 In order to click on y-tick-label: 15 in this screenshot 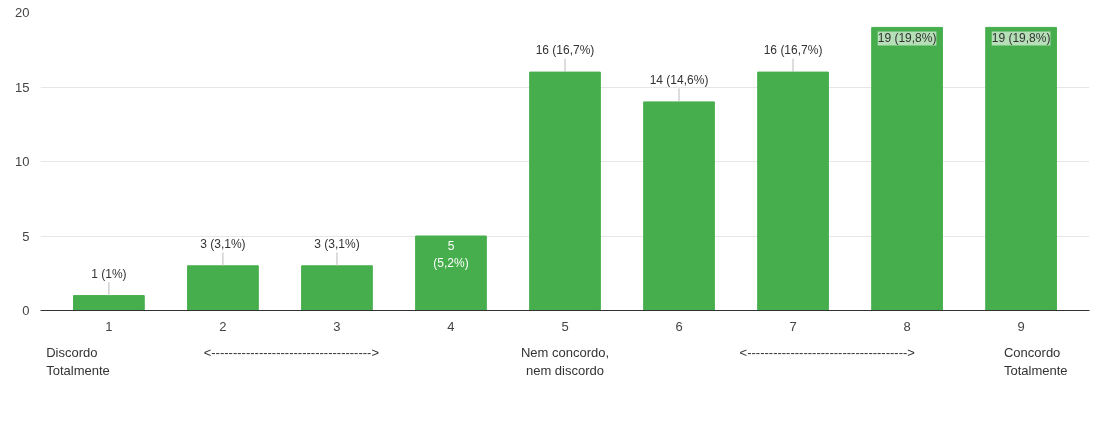, I will do `click(22, 87)`.